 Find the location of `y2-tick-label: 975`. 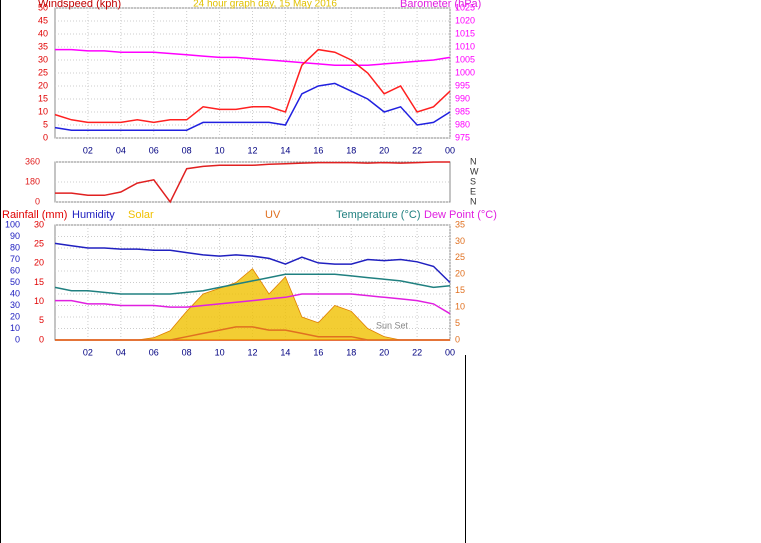

y2-tick-label: 975 is located at coordinates (462, 137).